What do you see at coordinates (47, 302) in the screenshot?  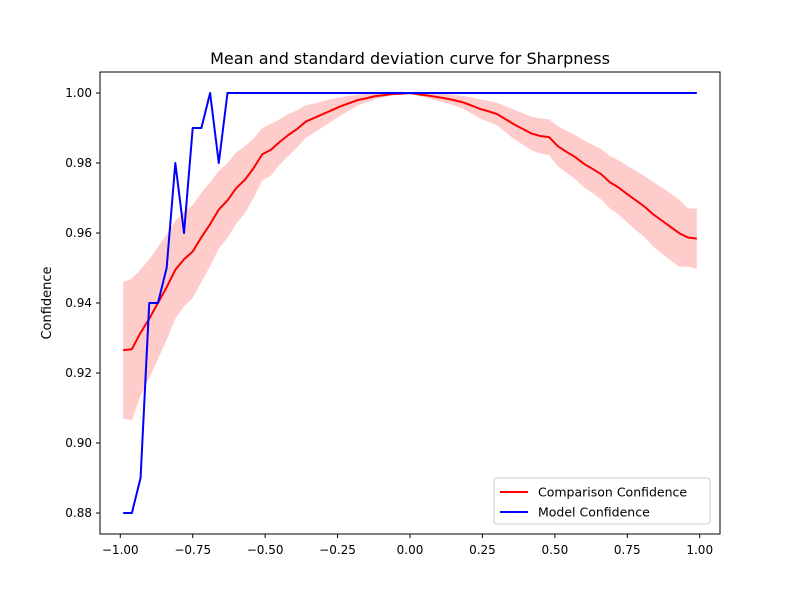 I see `y-axis-label: Confidence` at bounding box center [47, 302].